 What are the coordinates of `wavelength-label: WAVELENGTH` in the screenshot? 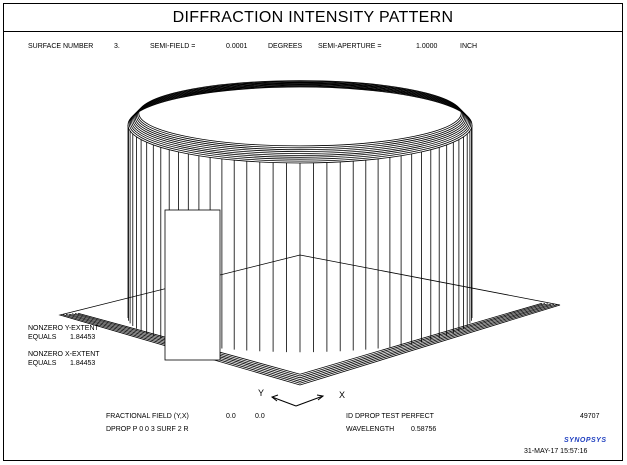 It's located at (370, 429).